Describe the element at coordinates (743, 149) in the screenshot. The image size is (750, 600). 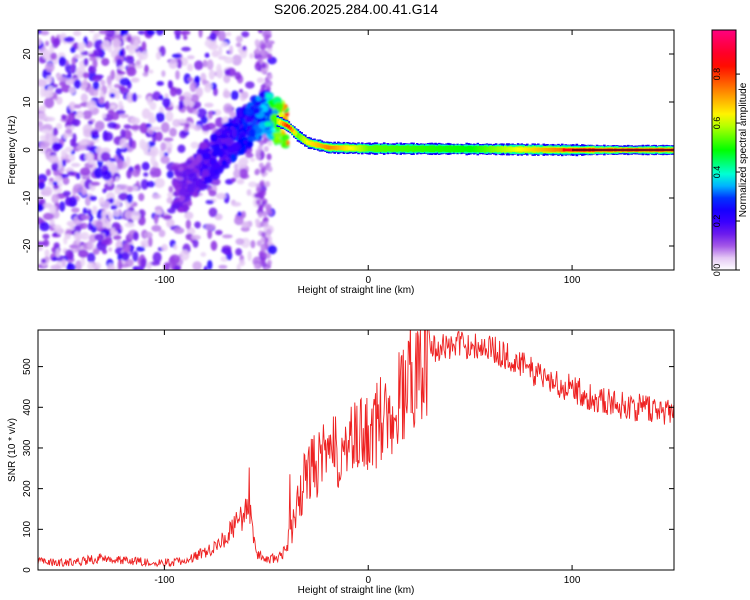
I see `colorbar-label: Normalized spectral amplitude` at that location.